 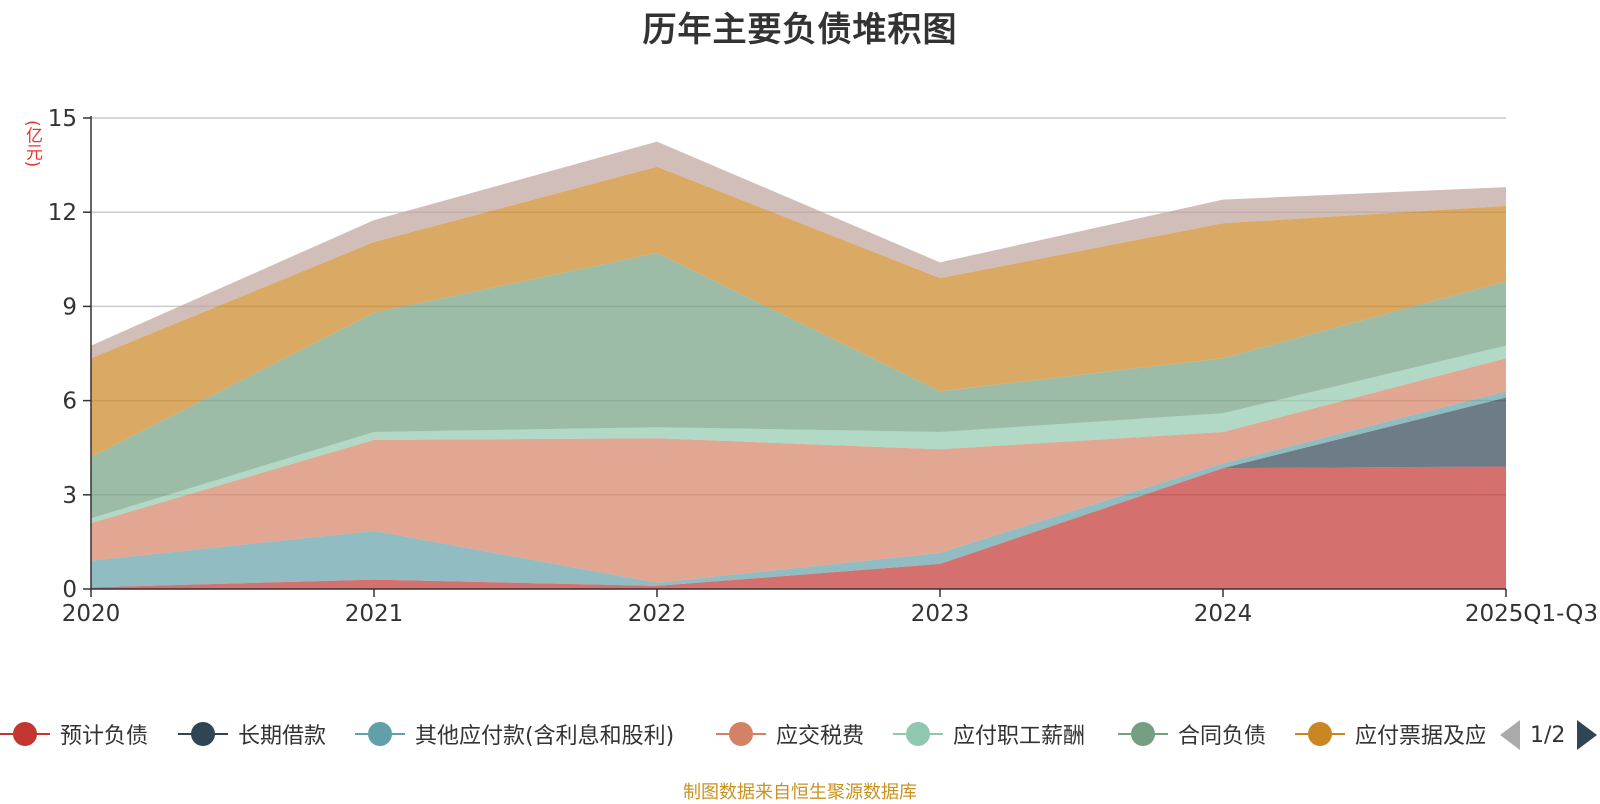 I want to click on legend-item-yingjiaoshuifei: 应交税费, so click(x=790, y=734).